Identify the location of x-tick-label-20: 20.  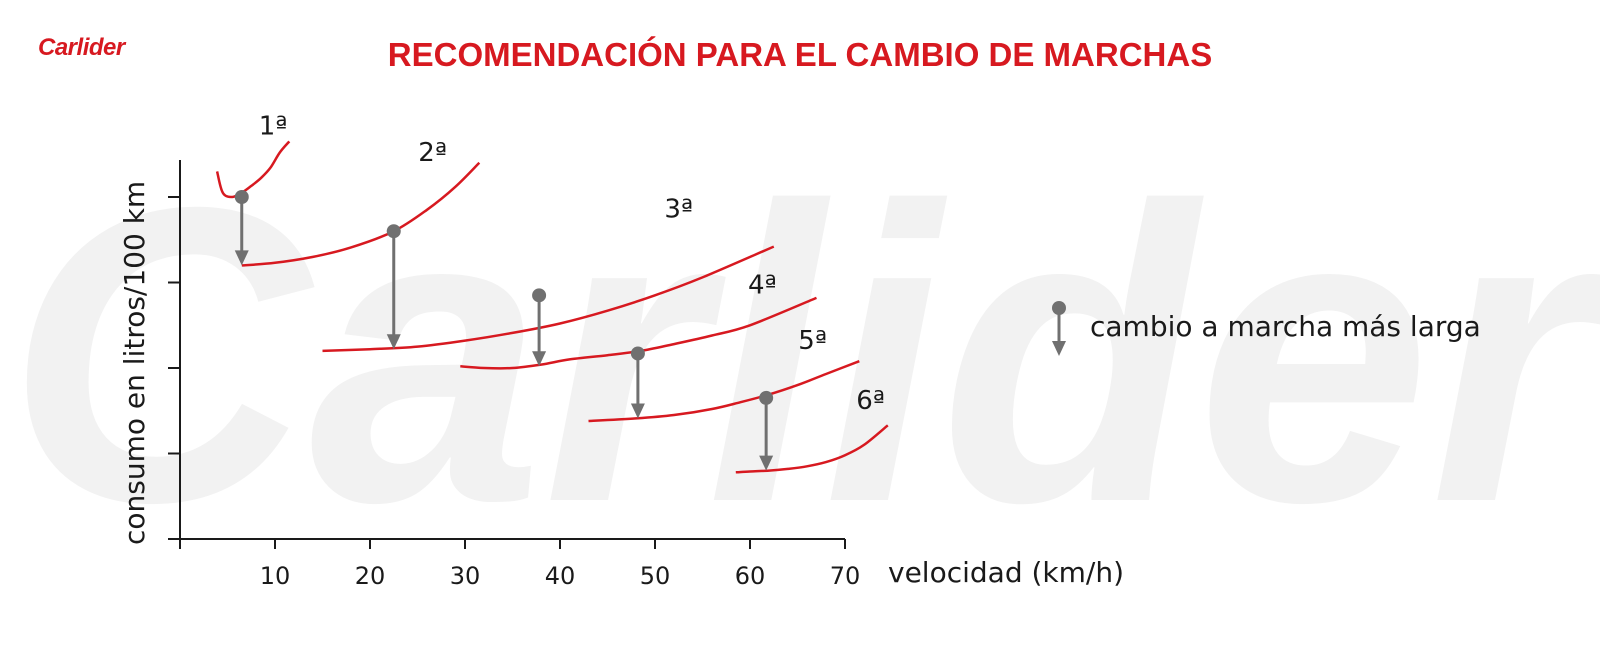
(370, 576).